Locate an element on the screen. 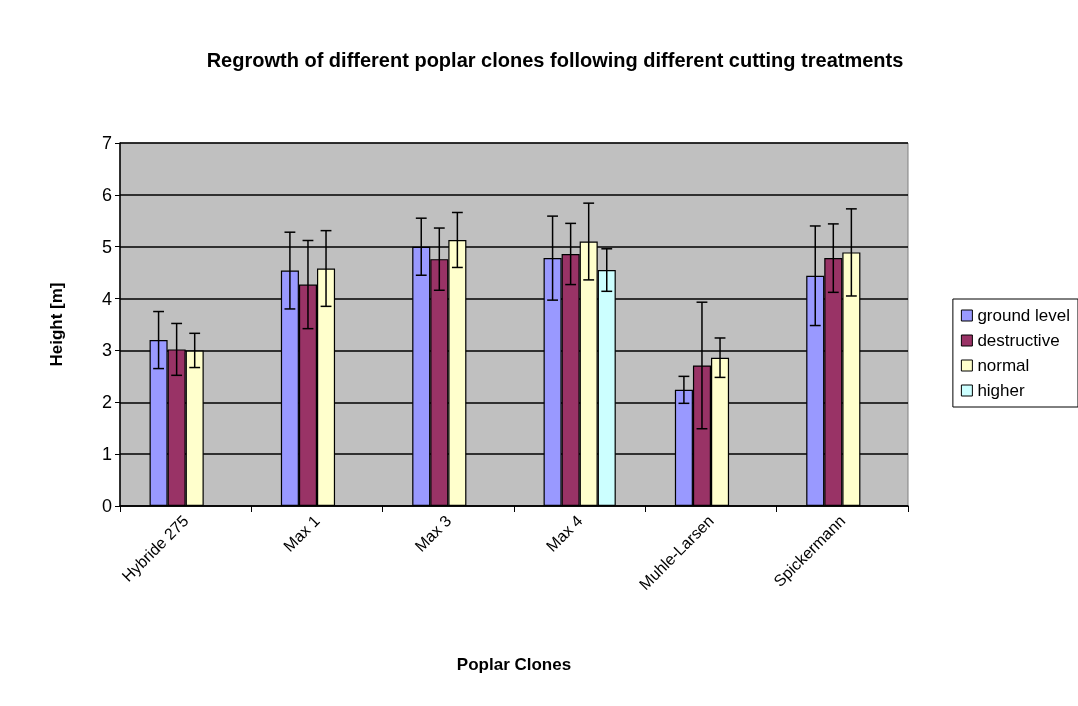  y-axis-title: Height [m] is located at coordinates (56, 324).